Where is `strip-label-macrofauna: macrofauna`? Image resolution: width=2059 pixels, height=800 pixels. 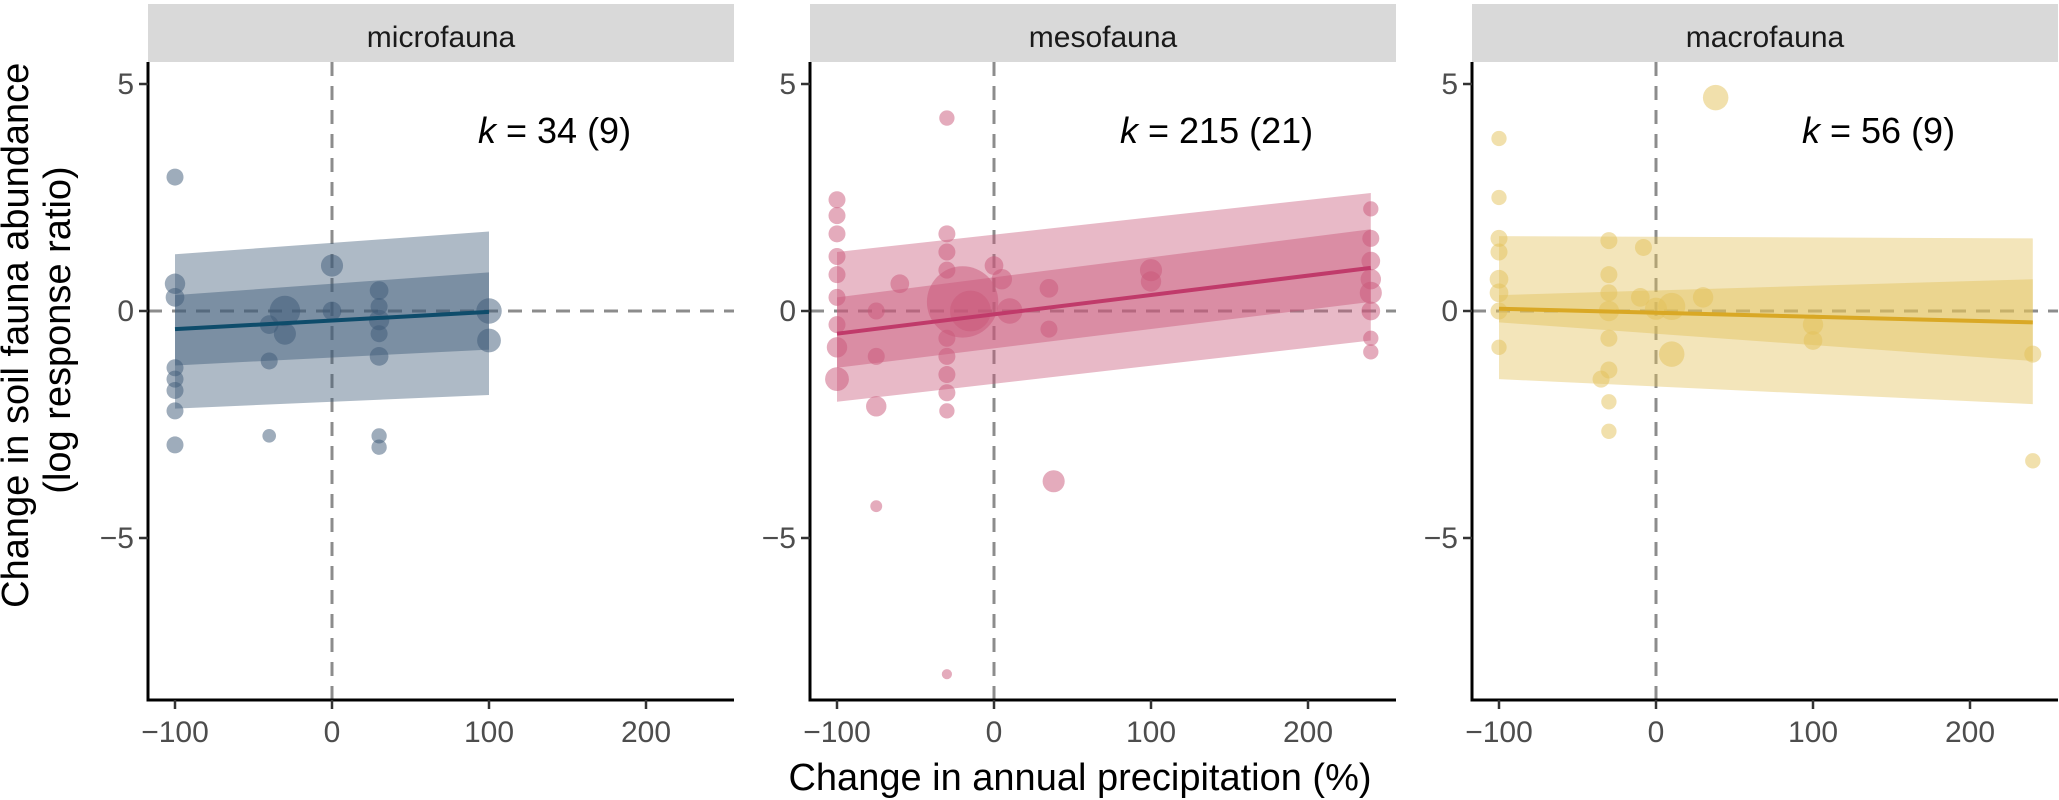
strip-label-macrofauna: macrofauna is located at coordinates (1765, 37).